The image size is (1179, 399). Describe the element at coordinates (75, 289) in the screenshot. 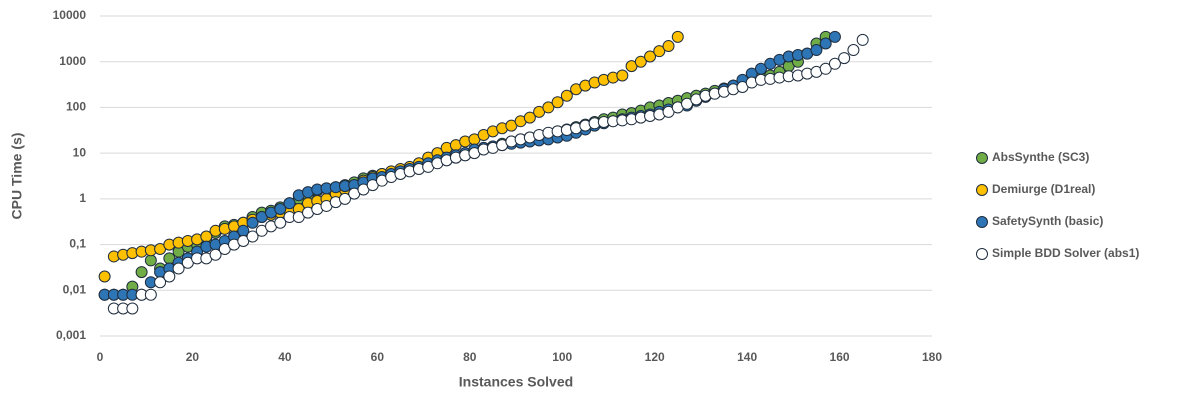

I see `y-tick-label: 0,01` at that location.